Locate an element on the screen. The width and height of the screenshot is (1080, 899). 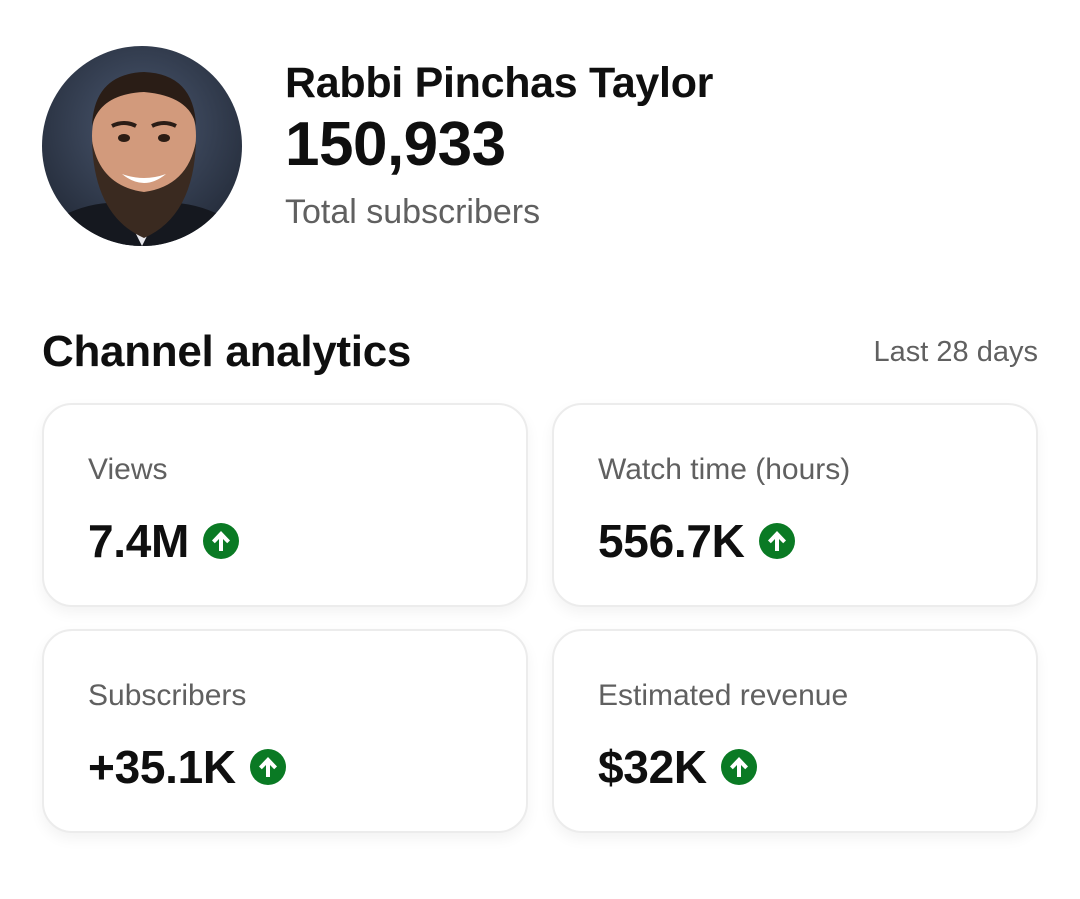
metric-value: 7.4M is located at coordinates (139, 541).